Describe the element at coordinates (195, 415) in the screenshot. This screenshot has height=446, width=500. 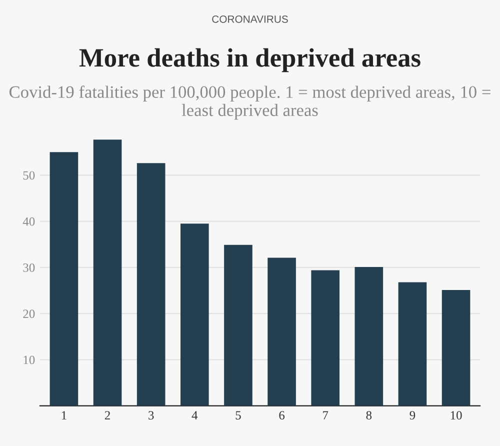
I see `x-tick-label: 4` at that location.